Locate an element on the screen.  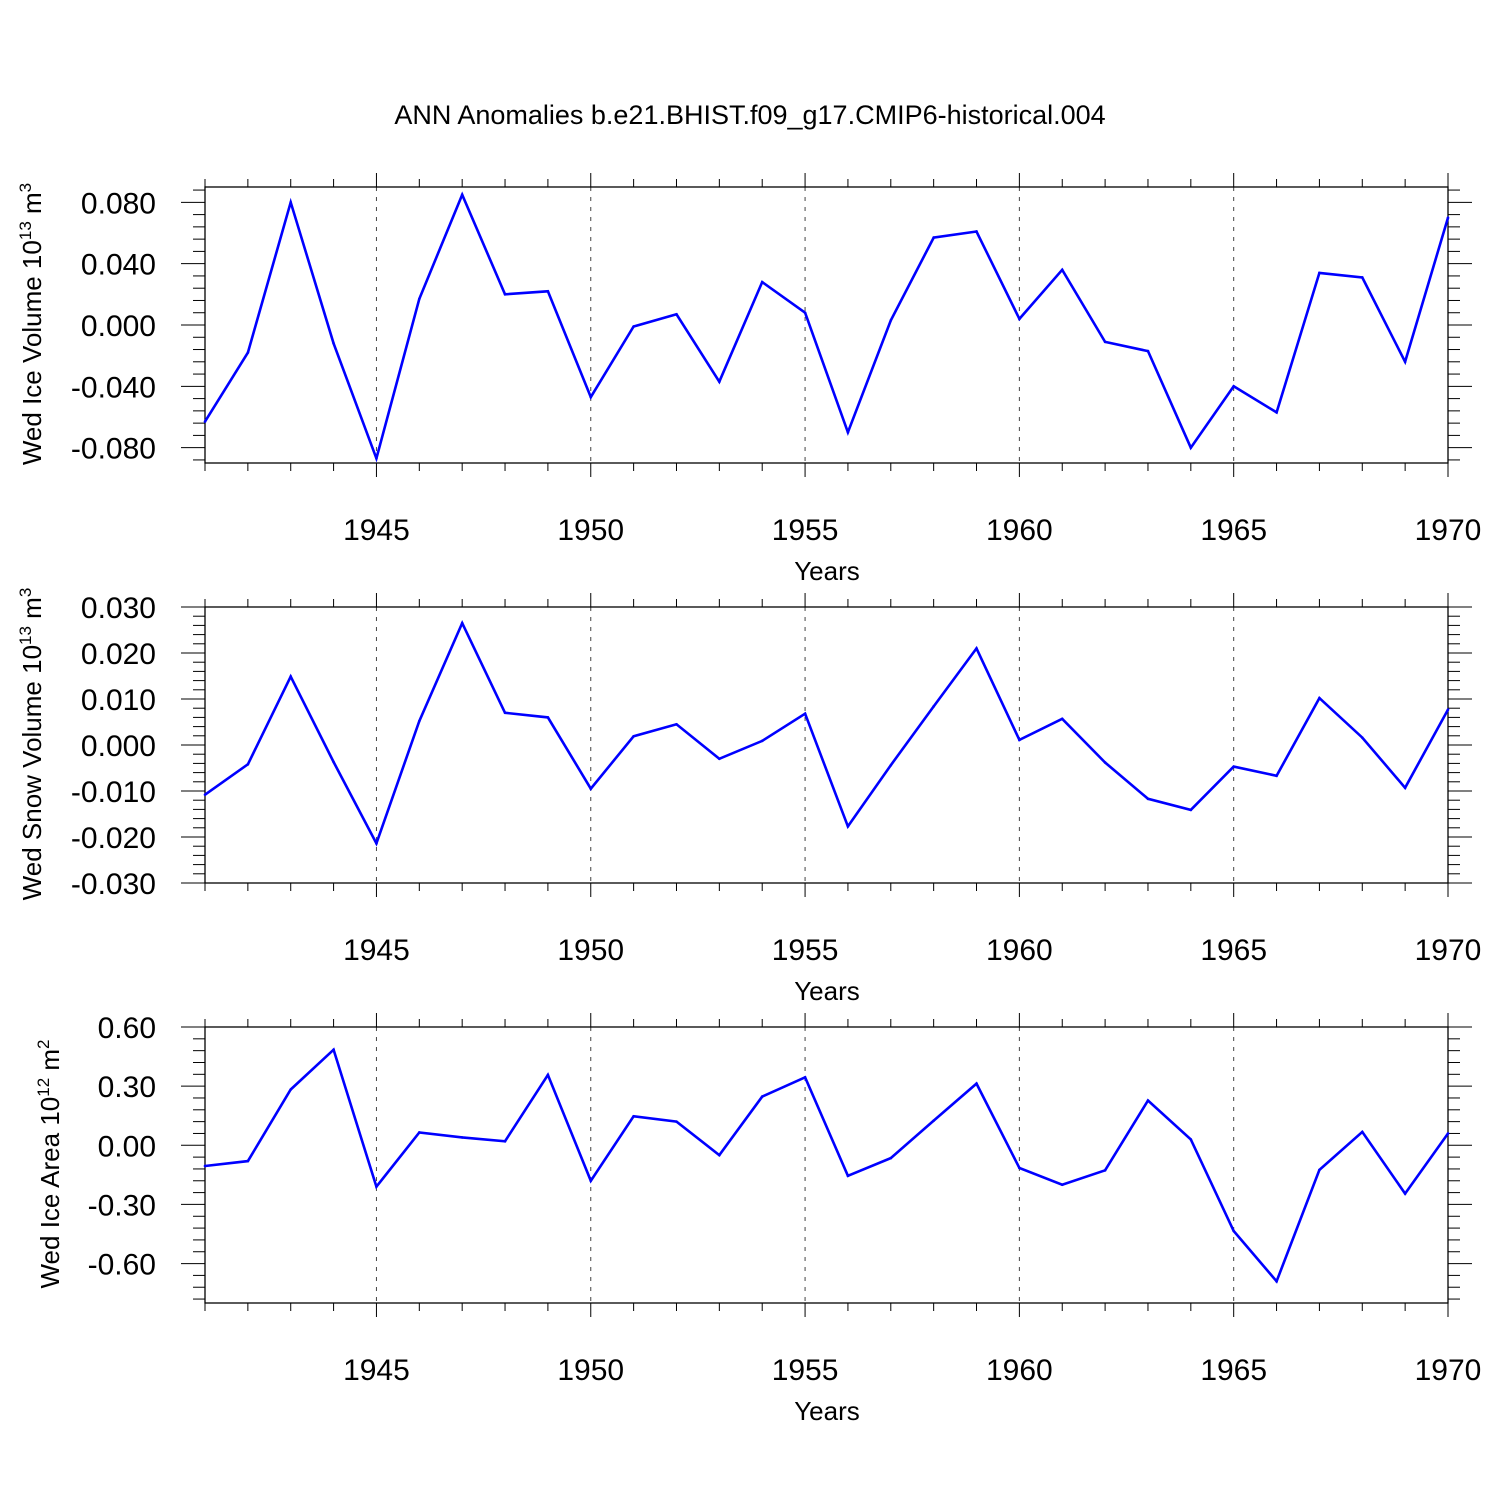
y-tick-label: 0.000 is located at coordinates (118, 326).